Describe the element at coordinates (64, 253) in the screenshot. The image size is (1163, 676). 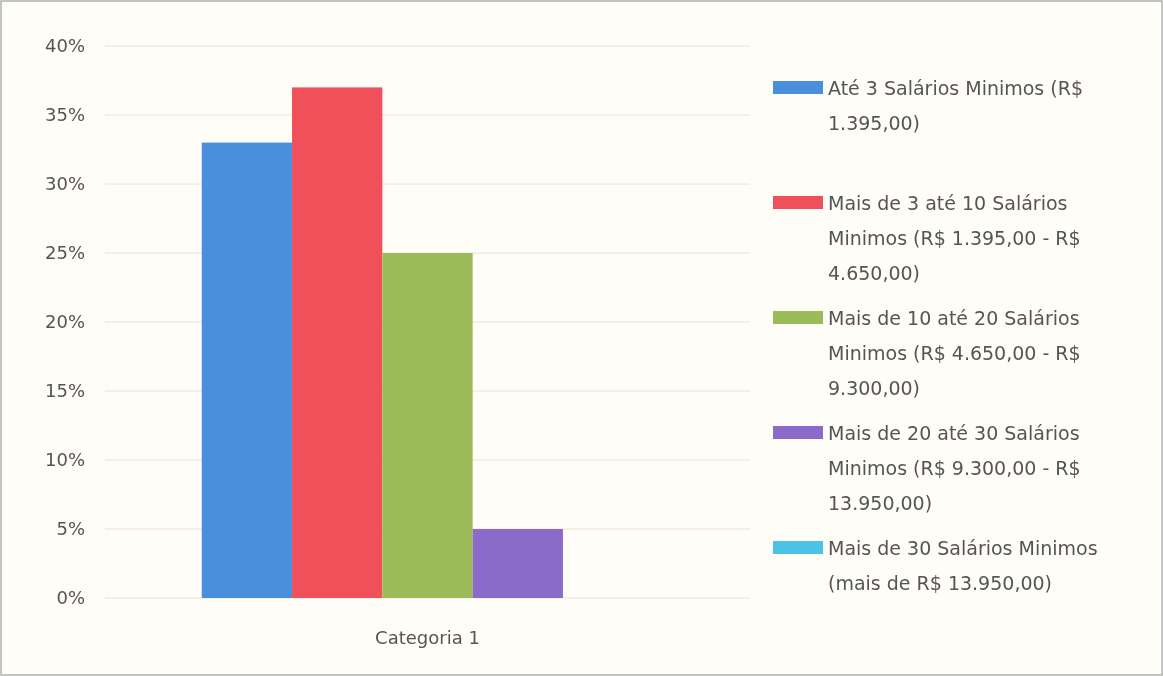
I see `y-tick-label: 25%` at that location.